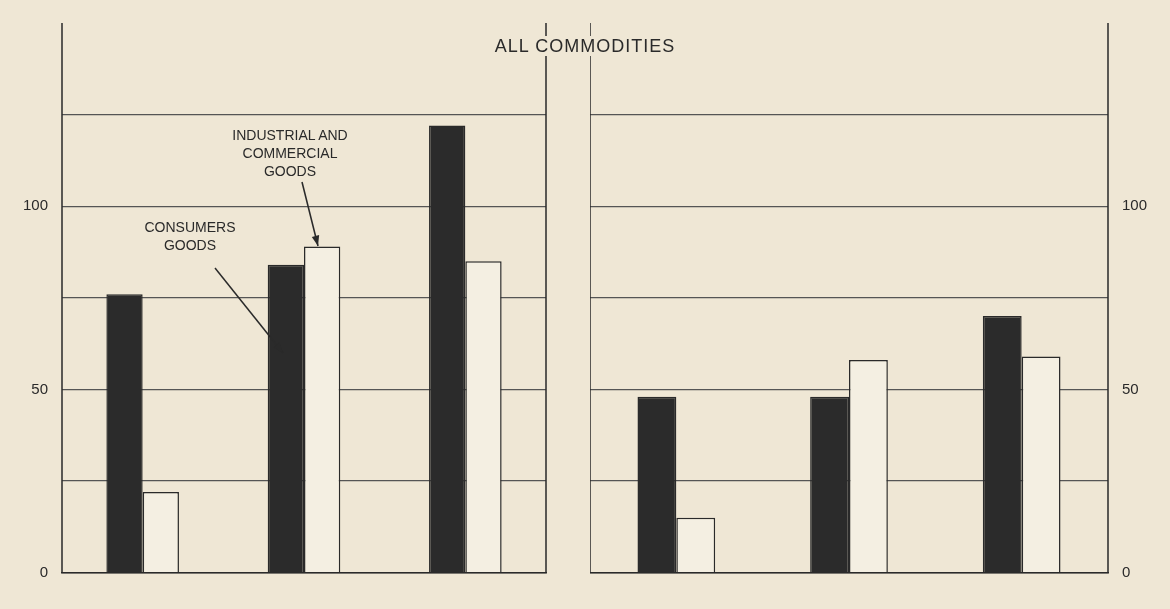 This screenshot has height=609, width=1170. I want to click on text: ALL COMMODITIES, so click(585, 46).